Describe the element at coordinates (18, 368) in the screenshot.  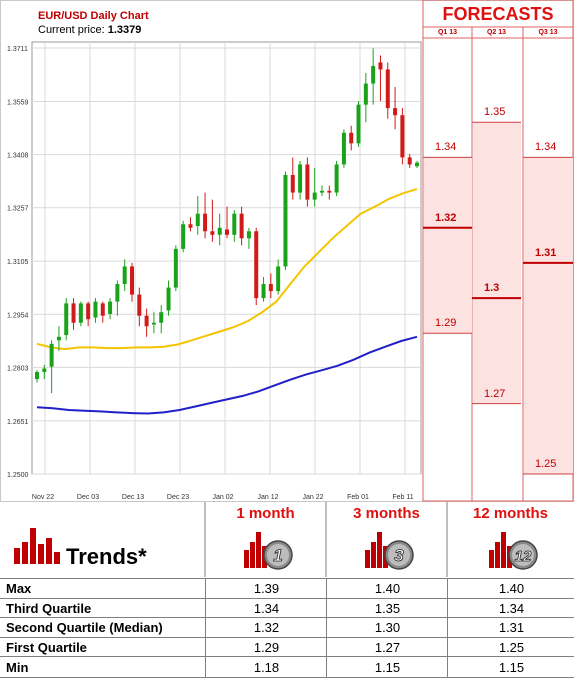
I see `y-tick-label: 1.2803` at that location.